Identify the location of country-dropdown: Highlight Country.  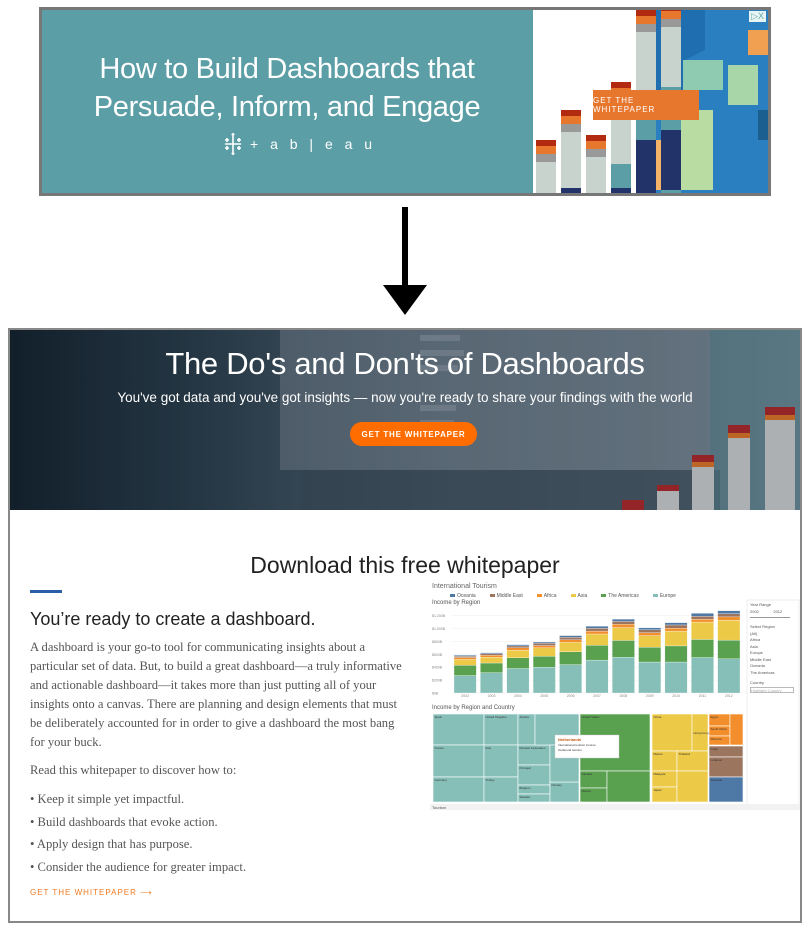
(772, 689).